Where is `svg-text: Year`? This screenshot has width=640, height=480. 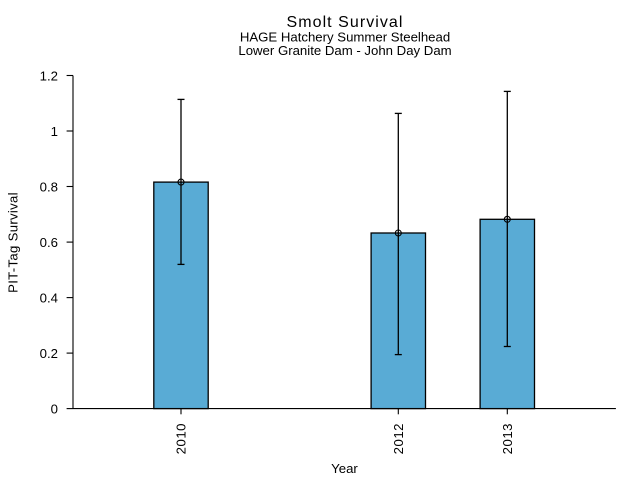 svg-text: Year is located at coordinates (344, 468).